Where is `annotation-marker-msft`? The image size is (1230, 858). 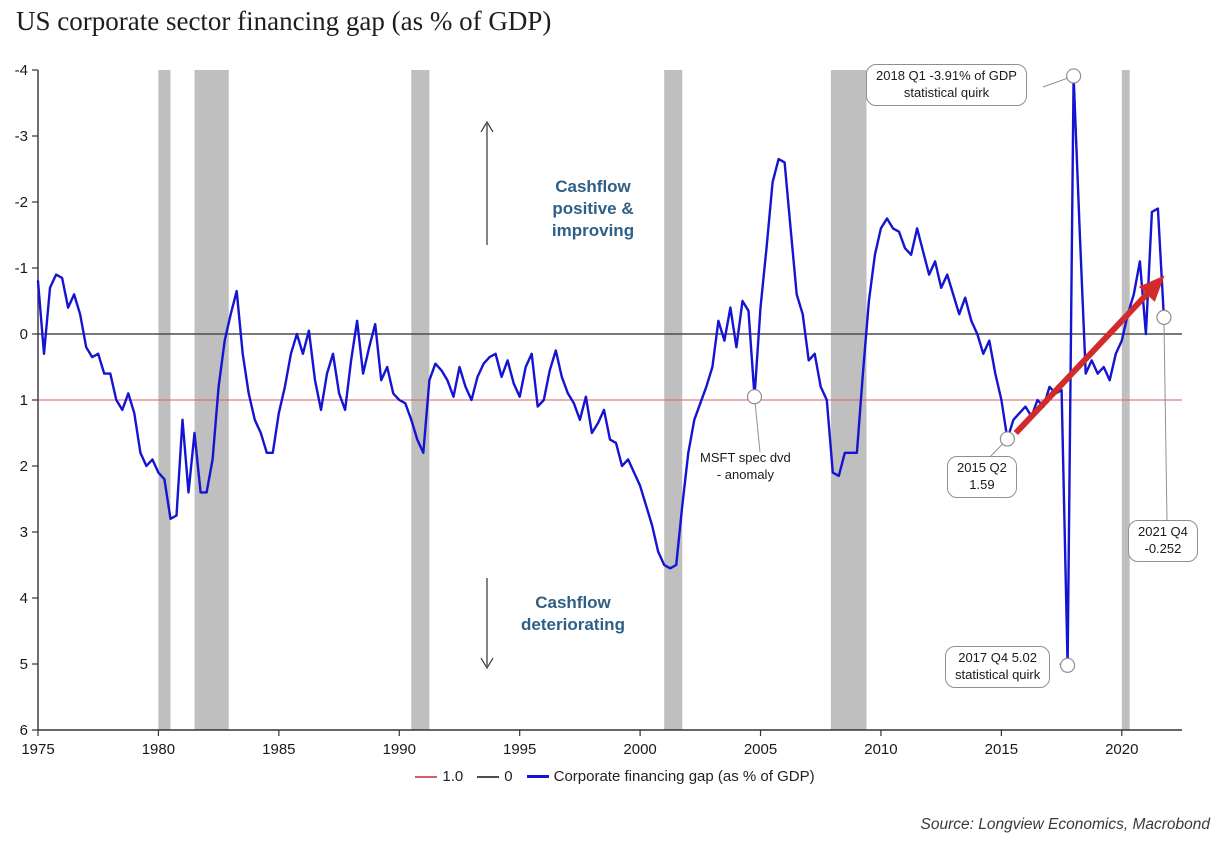
annotation-marker-msft is located at coordinates (754, 397).